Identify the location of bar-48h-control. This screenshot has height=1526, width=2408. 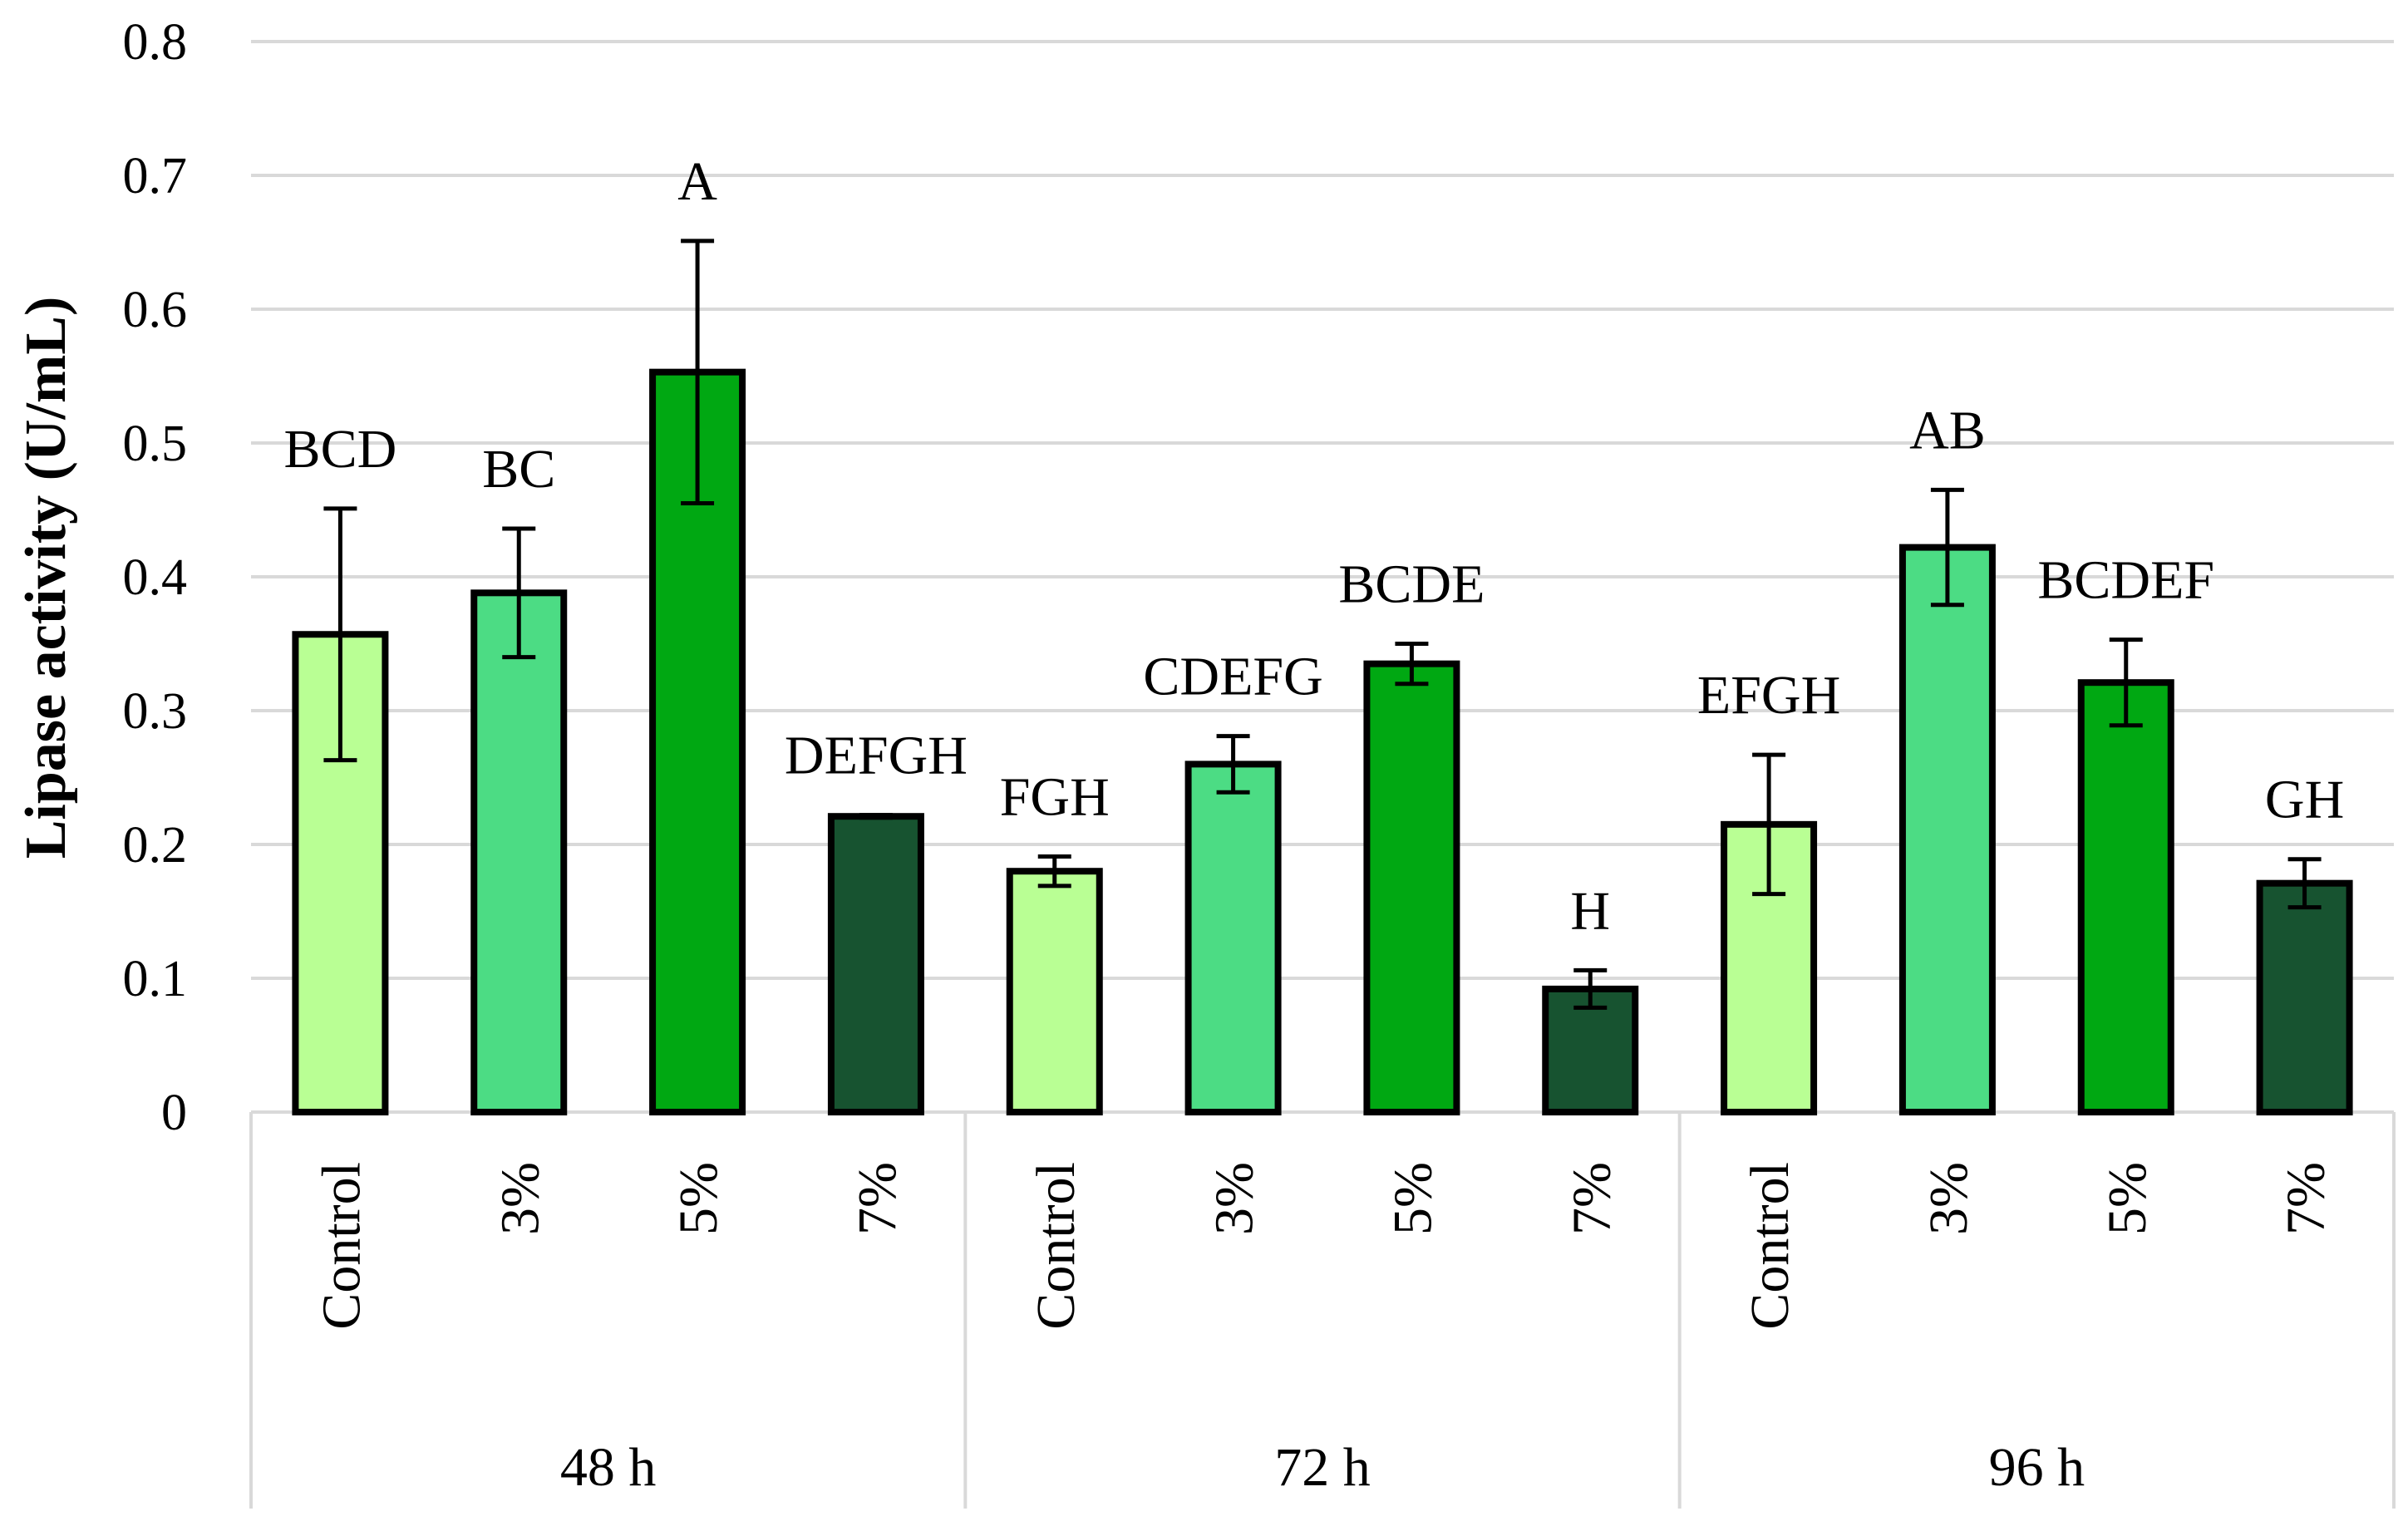
(340, 873).